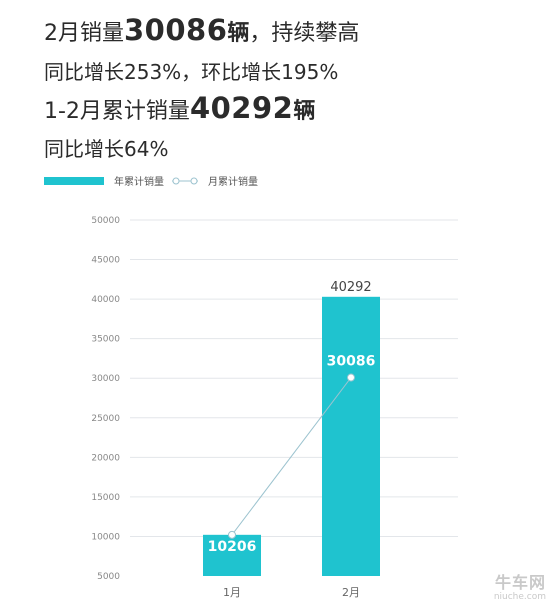  Describe the element at coordinates (74, 181) in the screenshot. I see `legend-bar-swatch` at that location.